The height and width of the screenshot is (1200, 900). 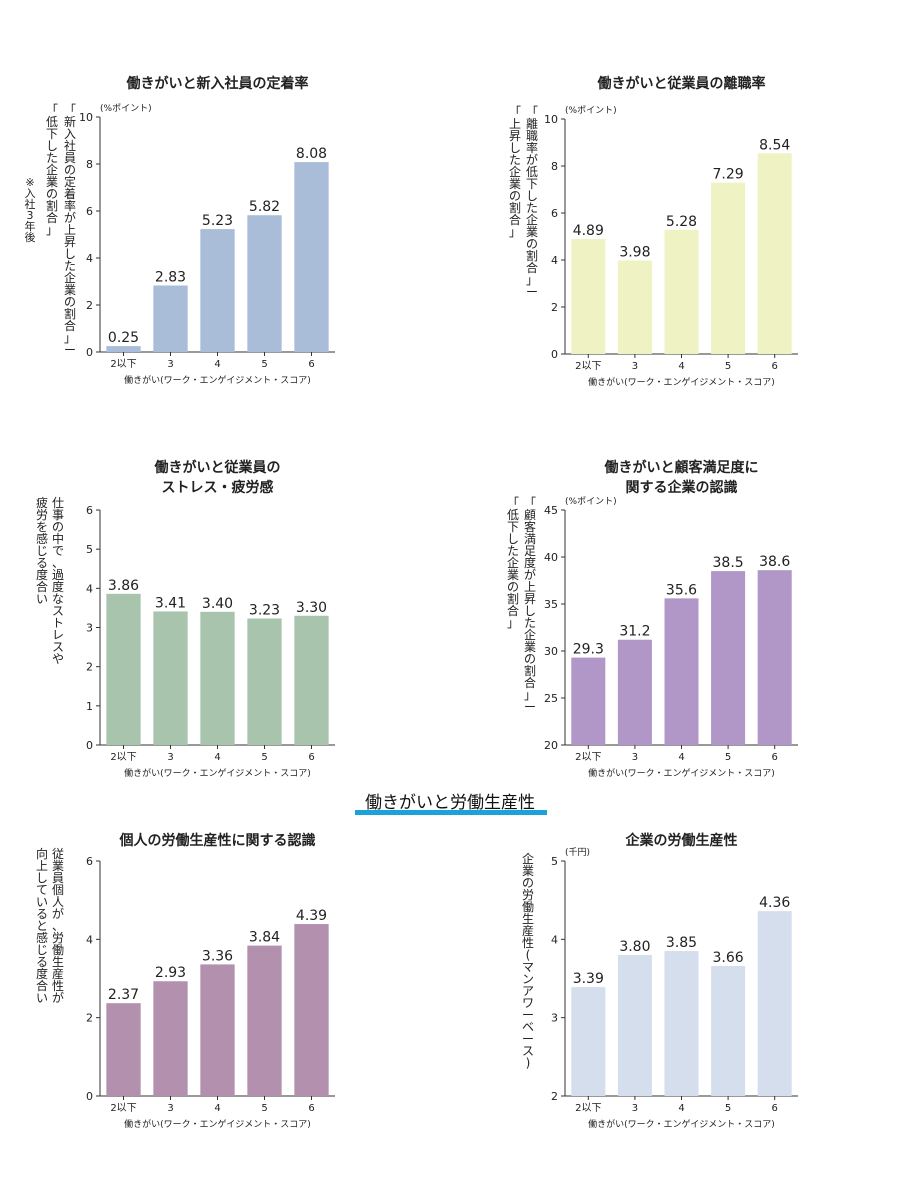 What do you see at coordinates (123, 995) in the screenshot?
I see `data-label: 2.37` at bounding box center [123, 995].